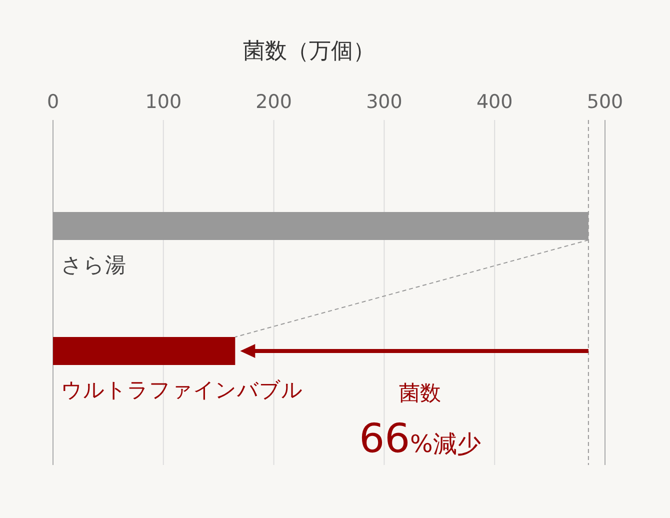 The height and width of the screenshot is (518, 670). What do you see at coordinates (605, 102) in the screenshot?
I see `x-tick-label: 500` at bounding box center [605, 102].